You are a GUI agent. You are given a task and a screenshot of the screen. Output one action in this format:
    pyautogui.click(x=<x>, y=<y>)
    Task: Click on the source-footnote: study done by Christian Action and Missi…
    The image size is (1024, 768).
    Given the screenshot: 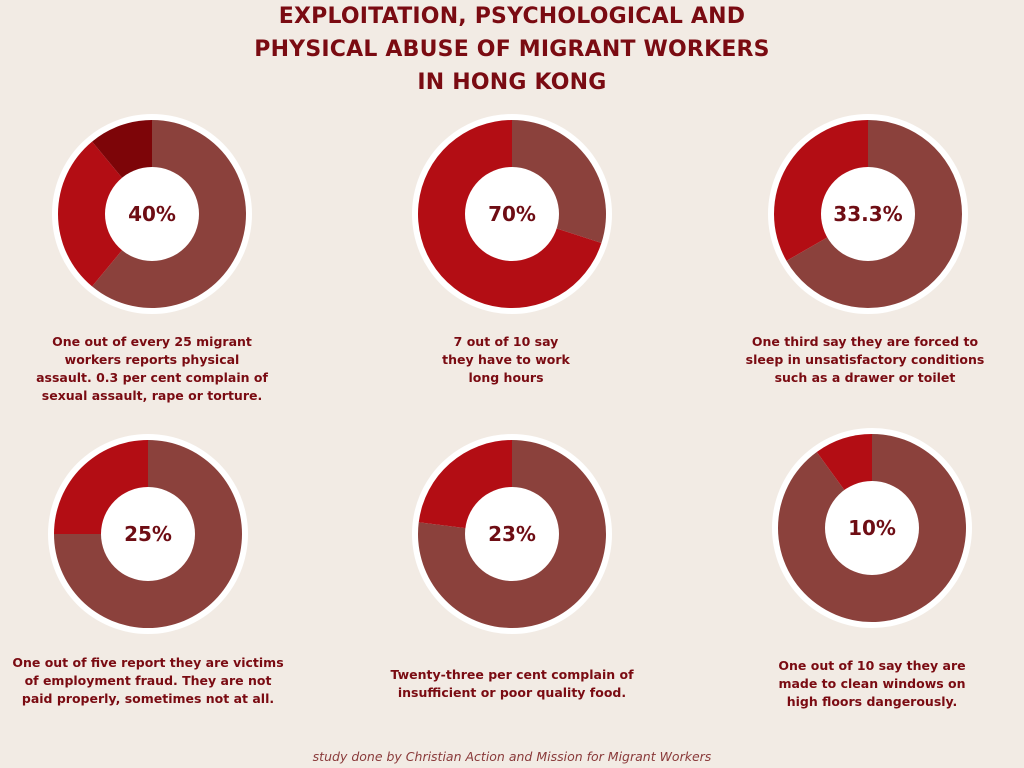 What is the action you would take?
    pyautogui.click(x=512, y=756)
    